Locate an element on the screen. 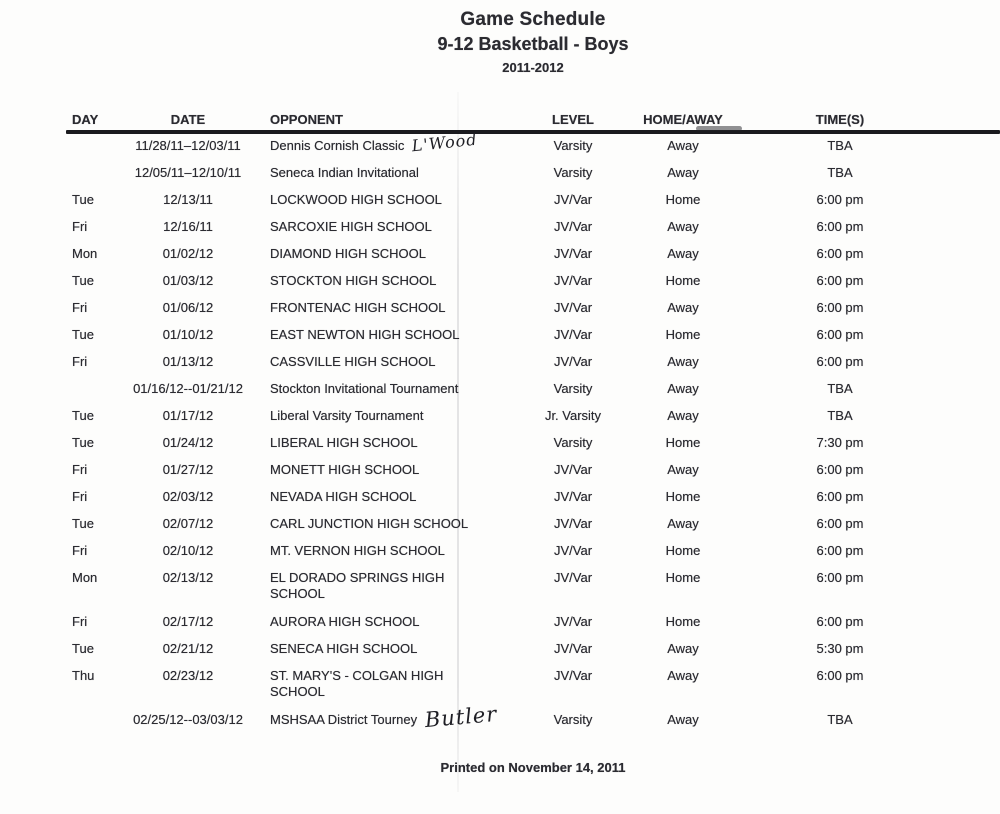 The image size is (1000, 814). cell-date: 02/21/12 is located at coordinates (188, 648).